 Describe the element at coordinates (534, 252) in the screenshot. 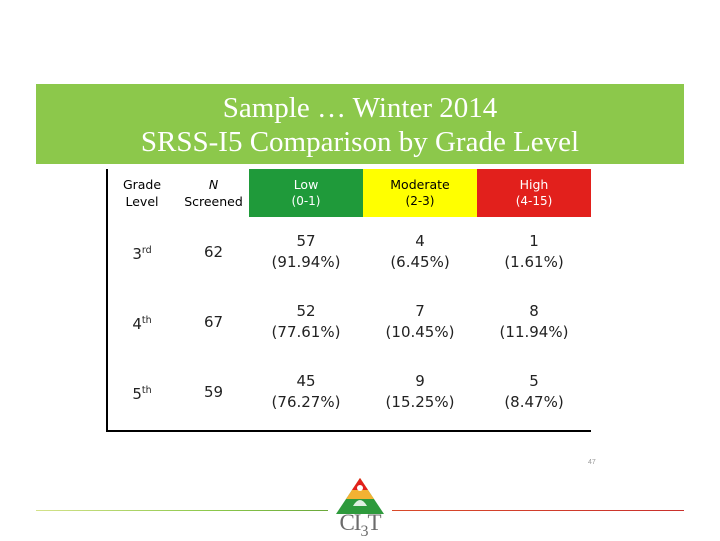

I see `high-cell: 1 (1.61%)` at that location.